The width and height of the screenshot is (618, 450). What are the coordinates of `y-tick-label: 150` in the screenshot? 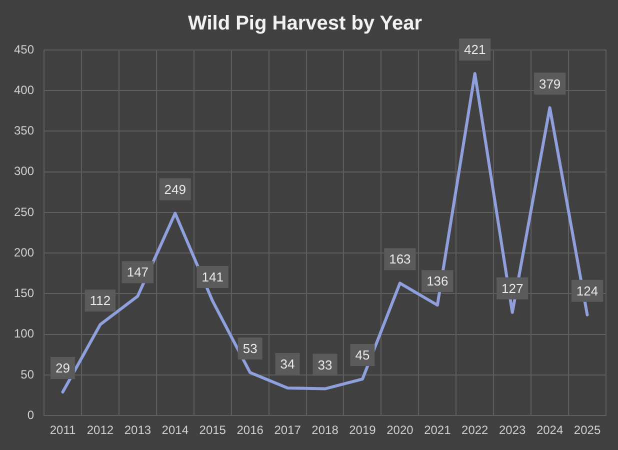 It's located at (24, 293).